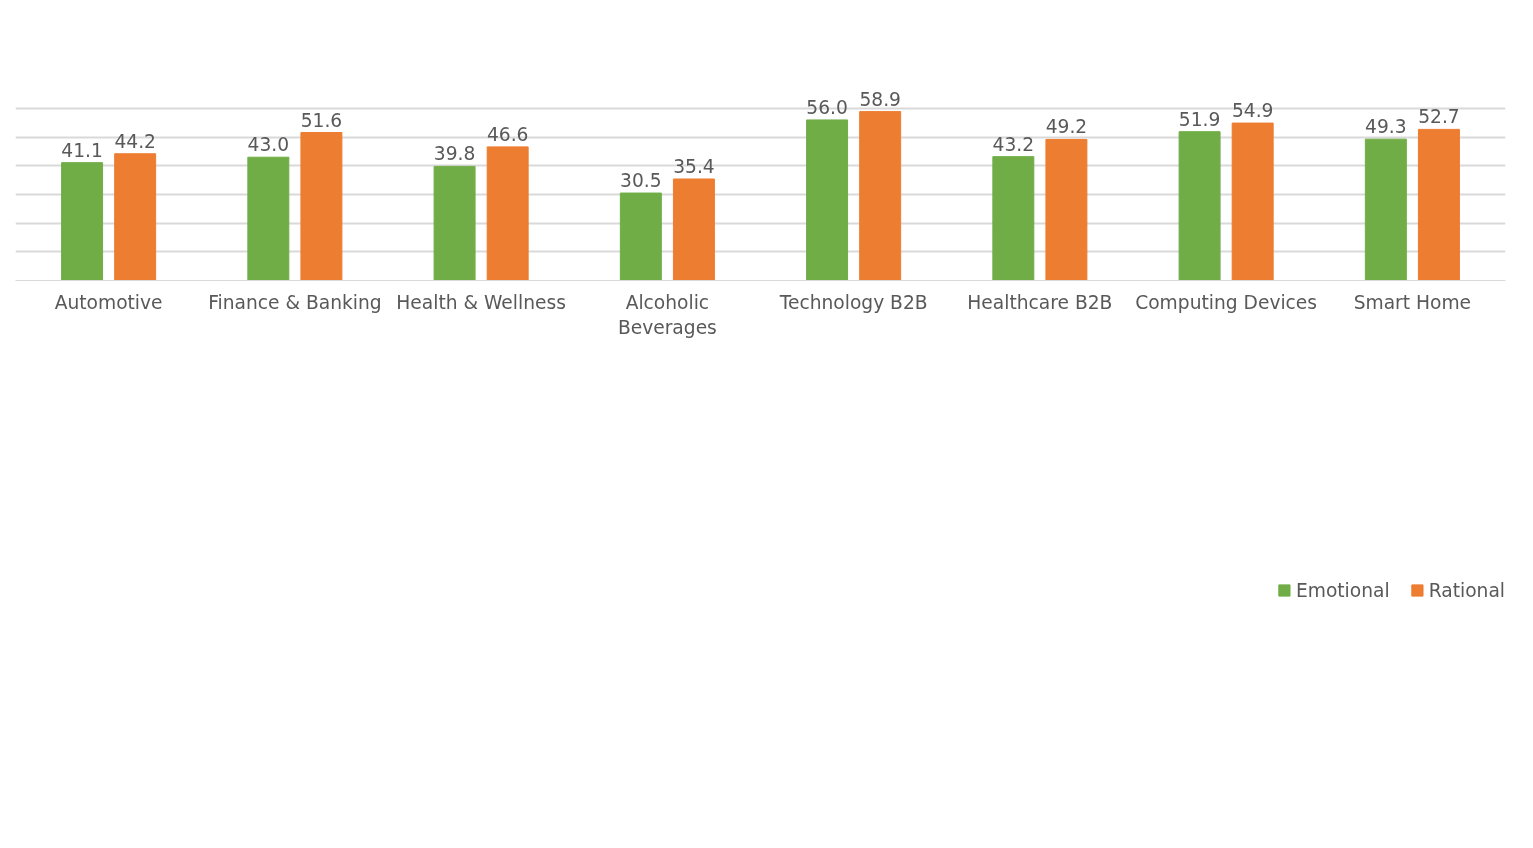 This screenshot has width=1533, height=848. I want to click on x-tick-label: Computing Devices, so click(1226, 302).